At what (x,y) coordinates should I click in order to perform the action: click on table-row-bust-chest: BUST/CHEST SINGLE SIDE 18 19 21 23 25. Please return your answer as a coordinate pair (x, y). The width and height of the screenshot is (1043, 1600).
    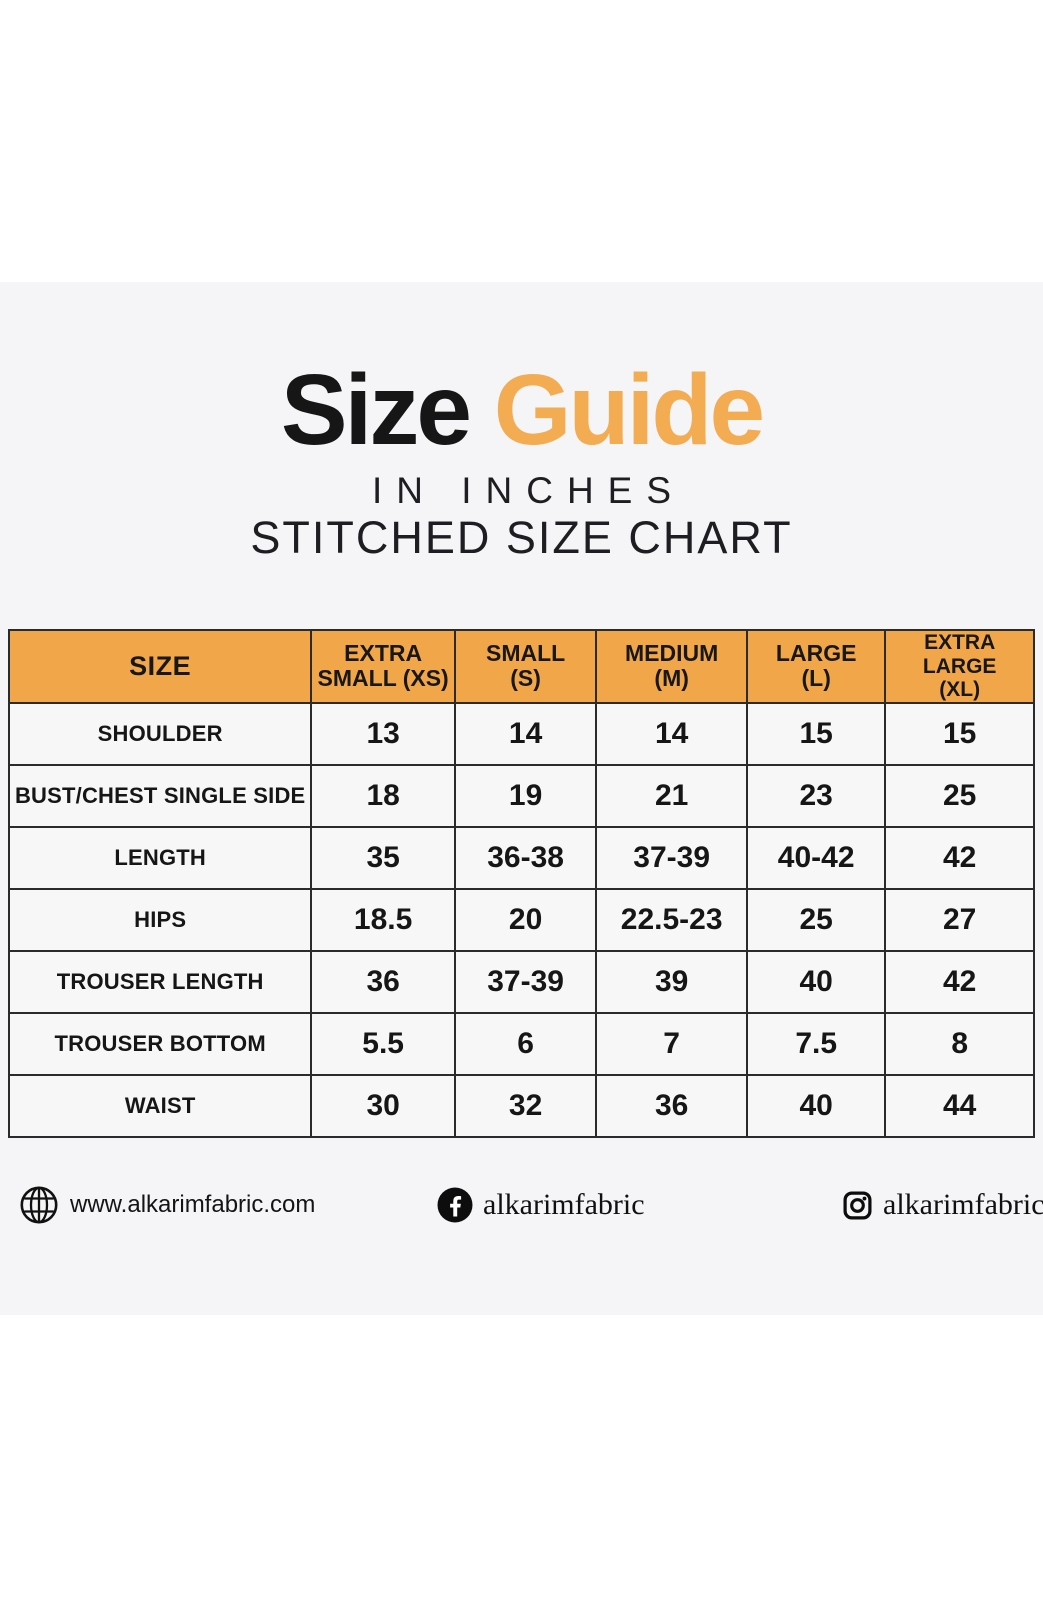
    Looking at the image, I should click on (521, 795).